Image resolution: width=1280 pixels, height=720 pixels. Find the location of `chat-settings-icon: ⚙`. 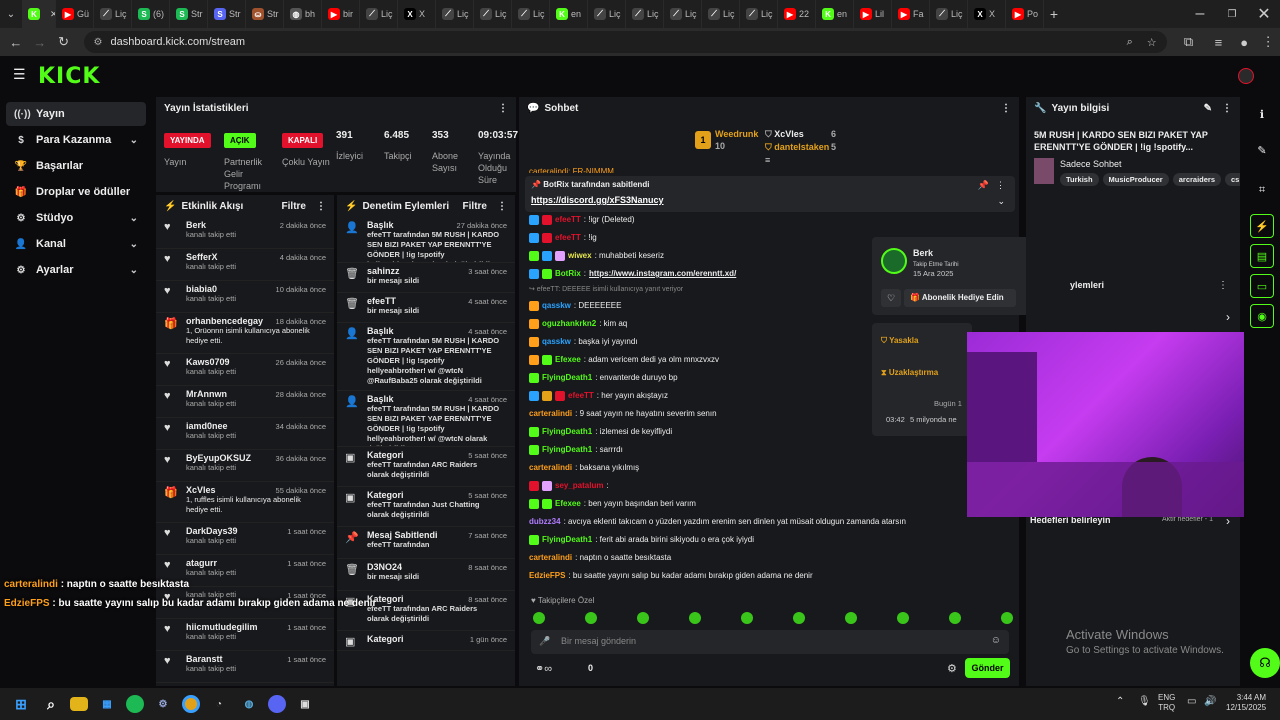

chat-settings-icon: ⚙ is located at coordinates (952, 669).